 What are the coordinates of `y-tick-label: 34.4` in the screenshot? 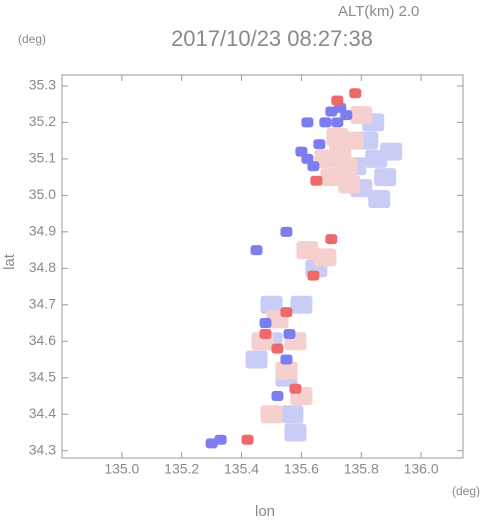 It's located at (42, 413).